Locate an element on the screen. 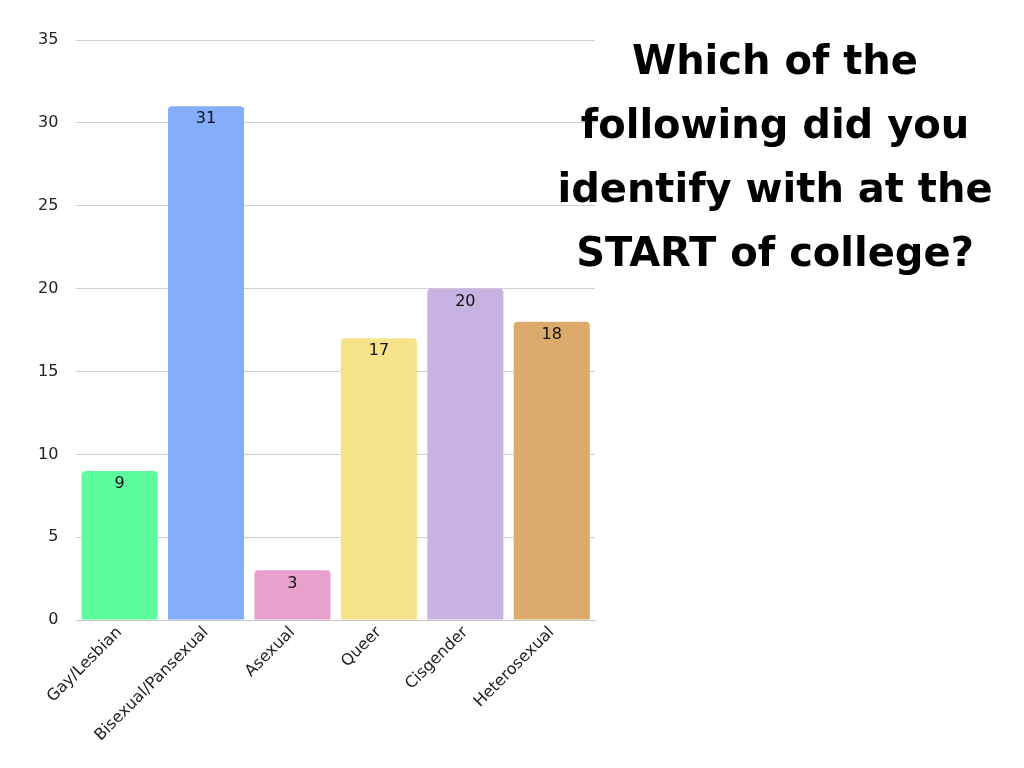 This screenshot has width=1024, height=768. y-tick-label: 5 is located at coordinates (53, 536).